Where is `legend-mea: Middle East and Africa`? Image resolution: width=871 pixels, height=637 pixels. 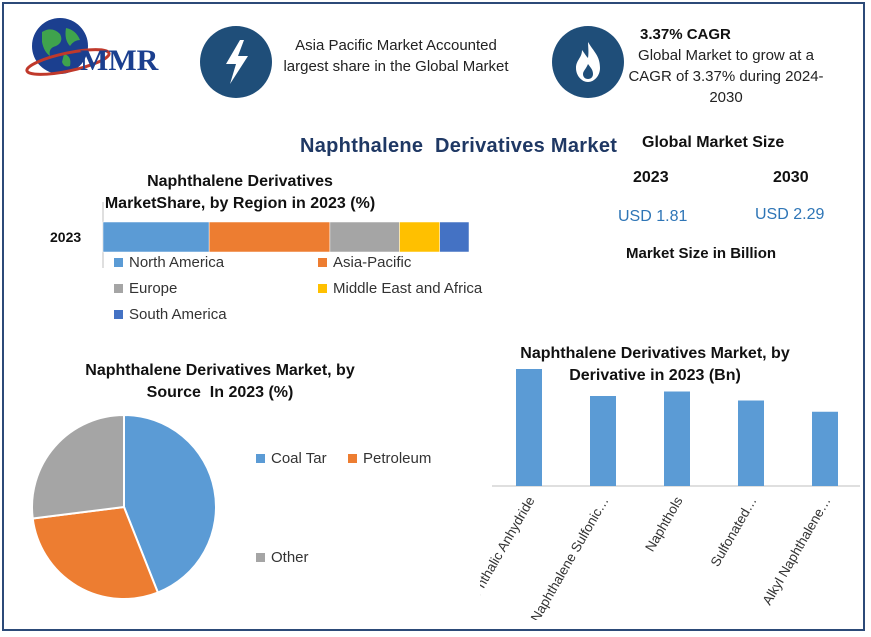 legend-mea: Middle East and Africa is located at coordinates (400, 288).